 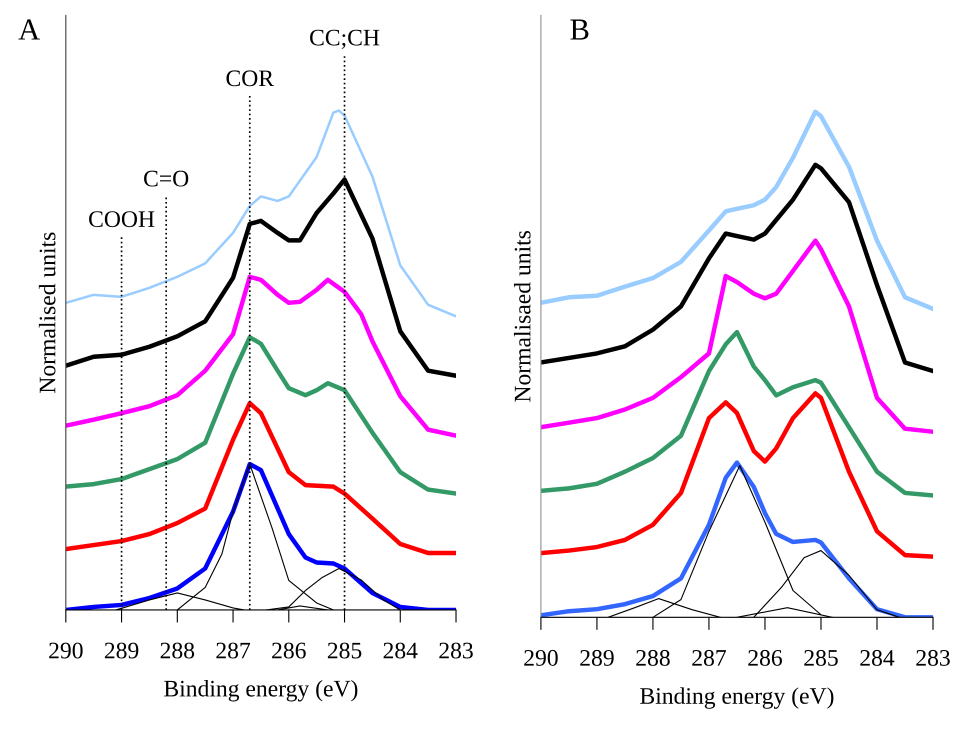 What do you see at coordinates (522, 316) in the screenshot?
I see `y-axis-title: Normalisaed units` at bounding box center [522, 316].